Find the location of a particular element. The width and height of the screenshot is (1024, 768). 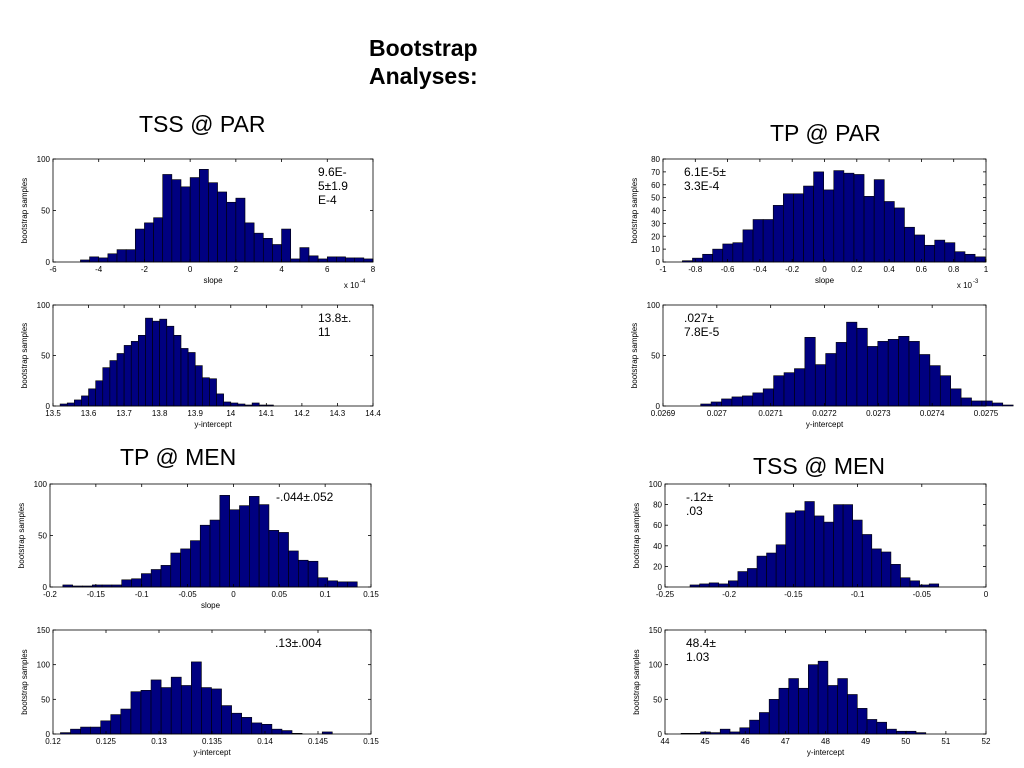

title-line-2: Analyses: is located at coordinates (423, 76).